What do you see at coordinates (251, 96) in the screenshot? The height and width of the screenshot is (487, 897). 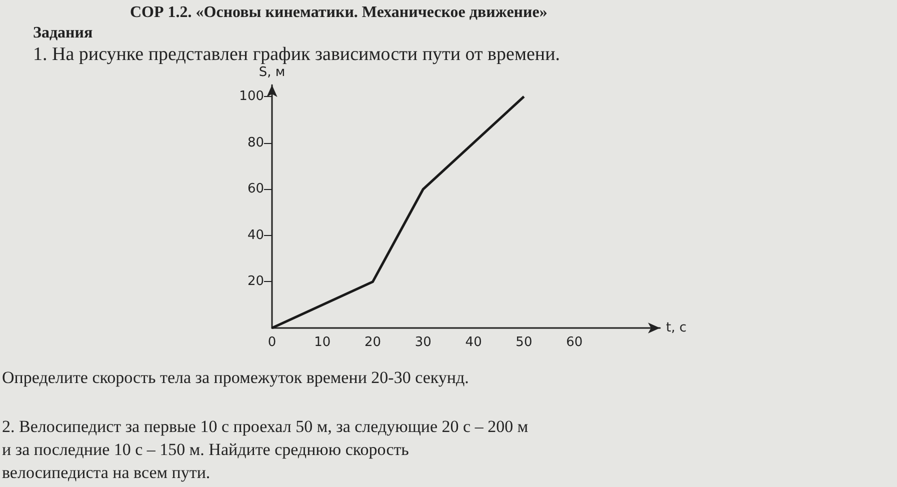 I see `y-tick-label: 100` at bounding box center [251, 96].